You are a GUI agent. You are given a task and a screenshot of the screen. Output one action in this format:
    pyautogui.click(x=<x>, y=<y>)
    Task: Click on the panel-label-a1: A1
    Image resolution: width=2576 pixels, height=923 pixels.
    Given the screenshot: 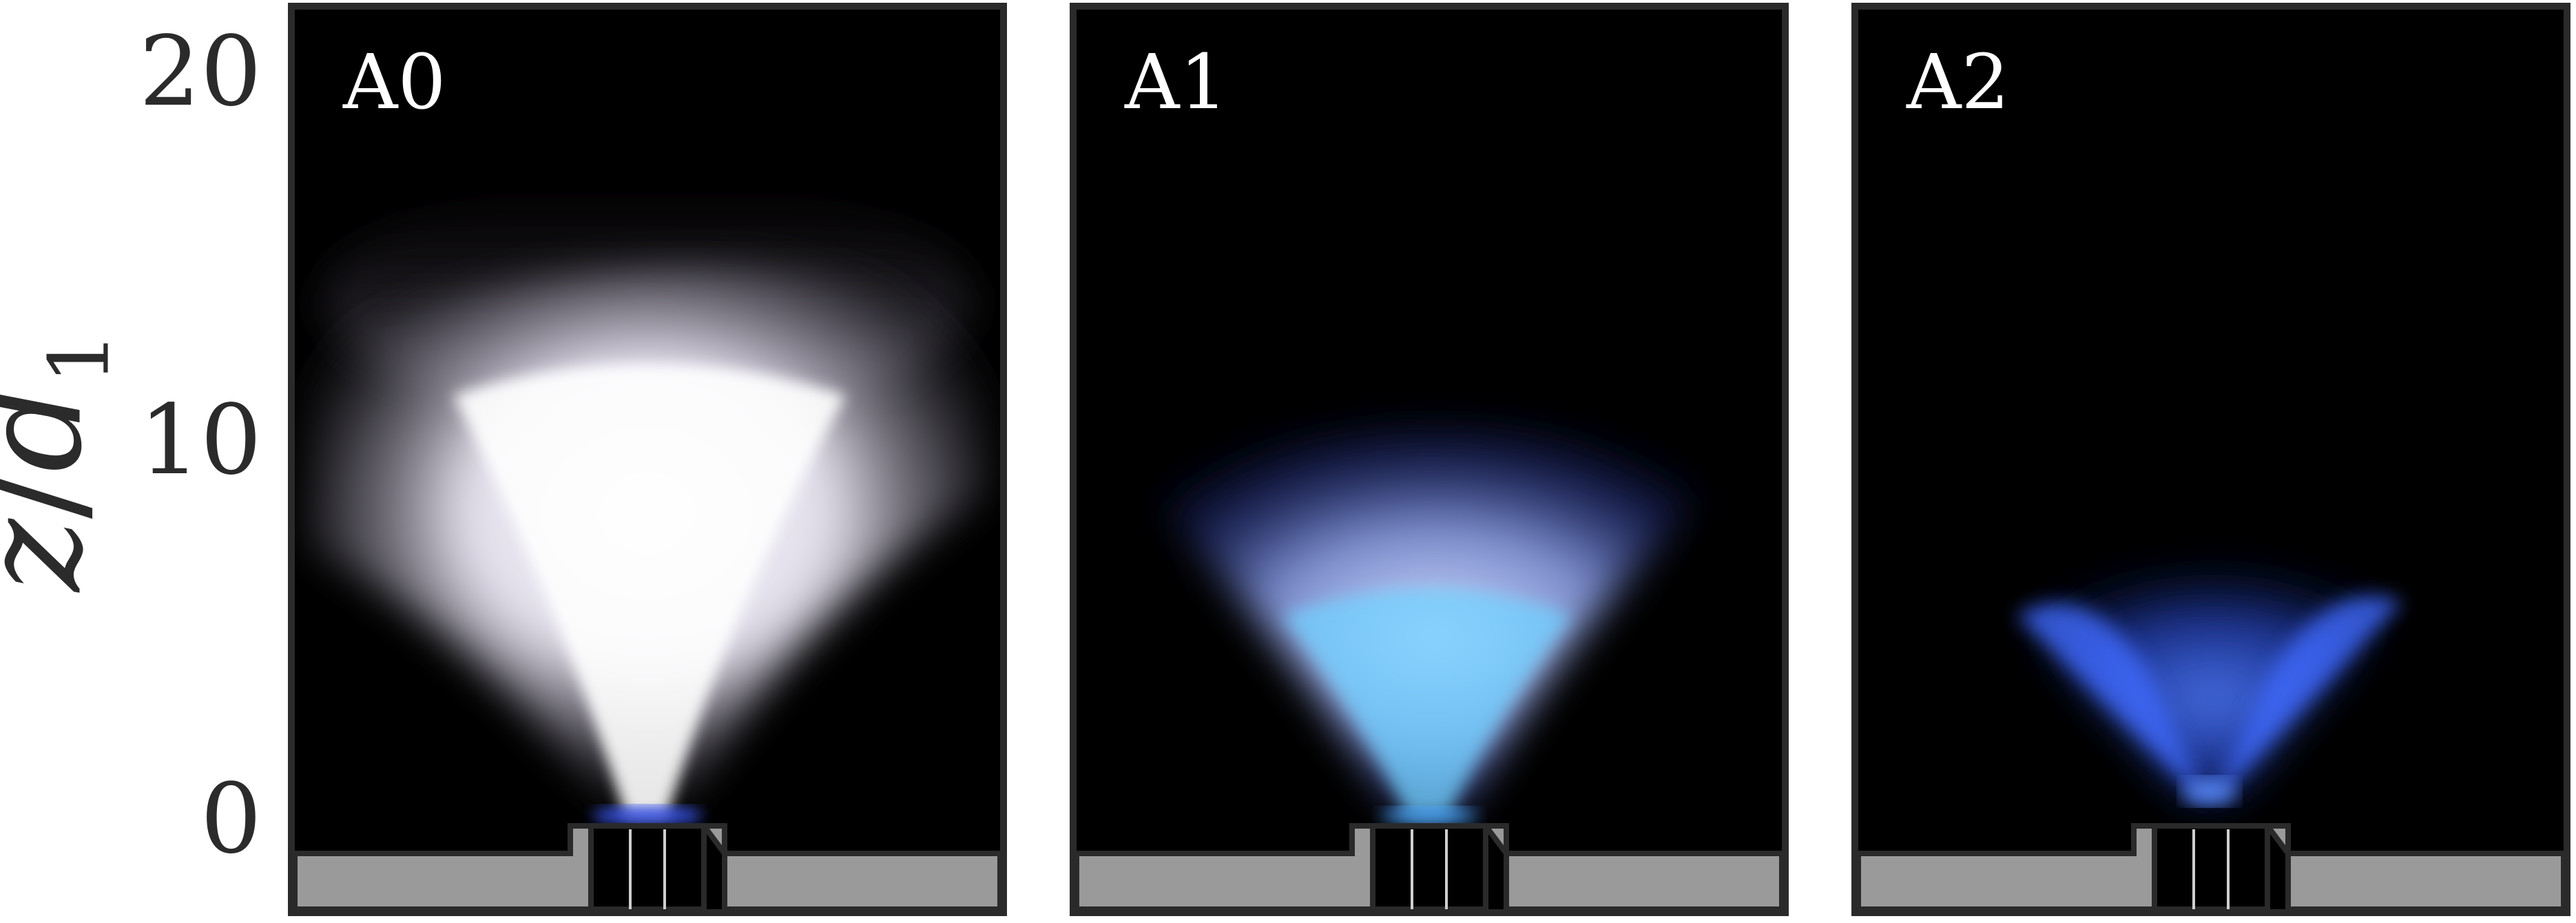 What is the action you would take?
    pyautogui.click(x=1176, y=82)
    